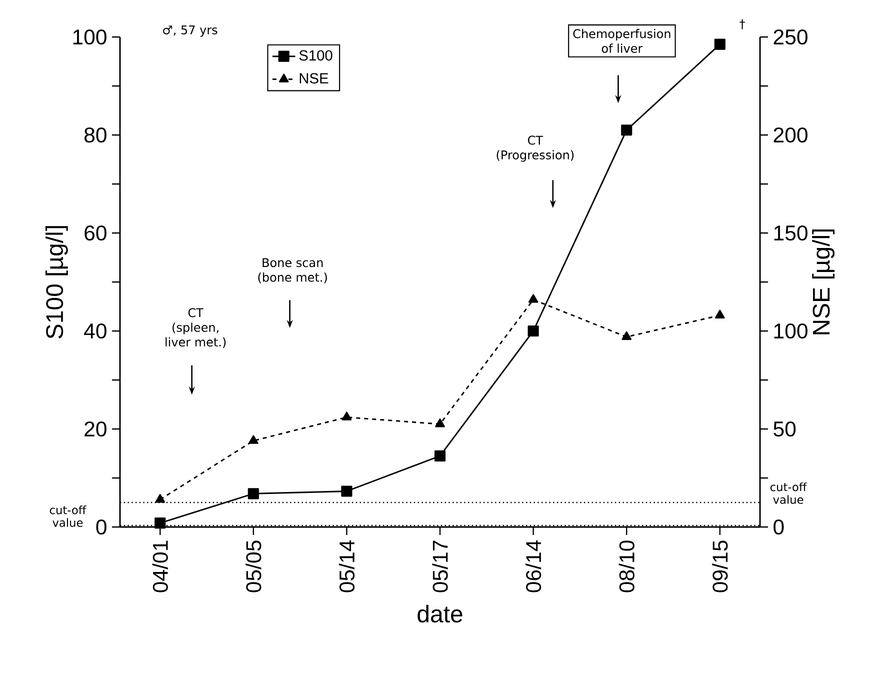  Describe the element at coordinates (315, 55) in the screenshot. I see `legend-label: S100` at that location.